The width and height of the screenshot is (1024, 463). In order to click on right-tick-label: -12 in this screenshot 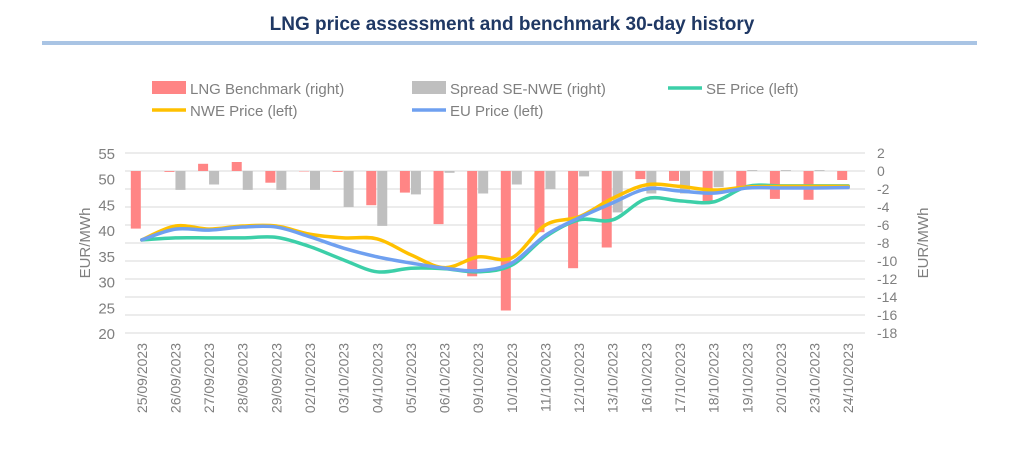, I will do `click(887, 279)`.